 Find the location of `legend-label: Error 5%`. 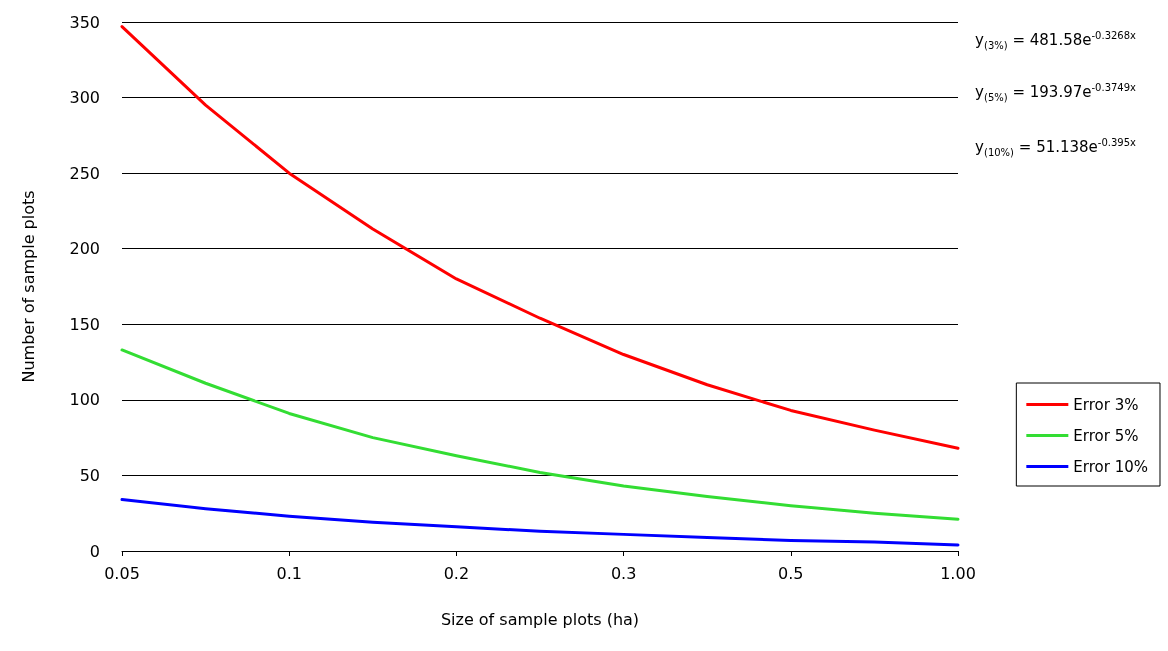

legend-label: Error 5% is located at coordinates (1106, 435).